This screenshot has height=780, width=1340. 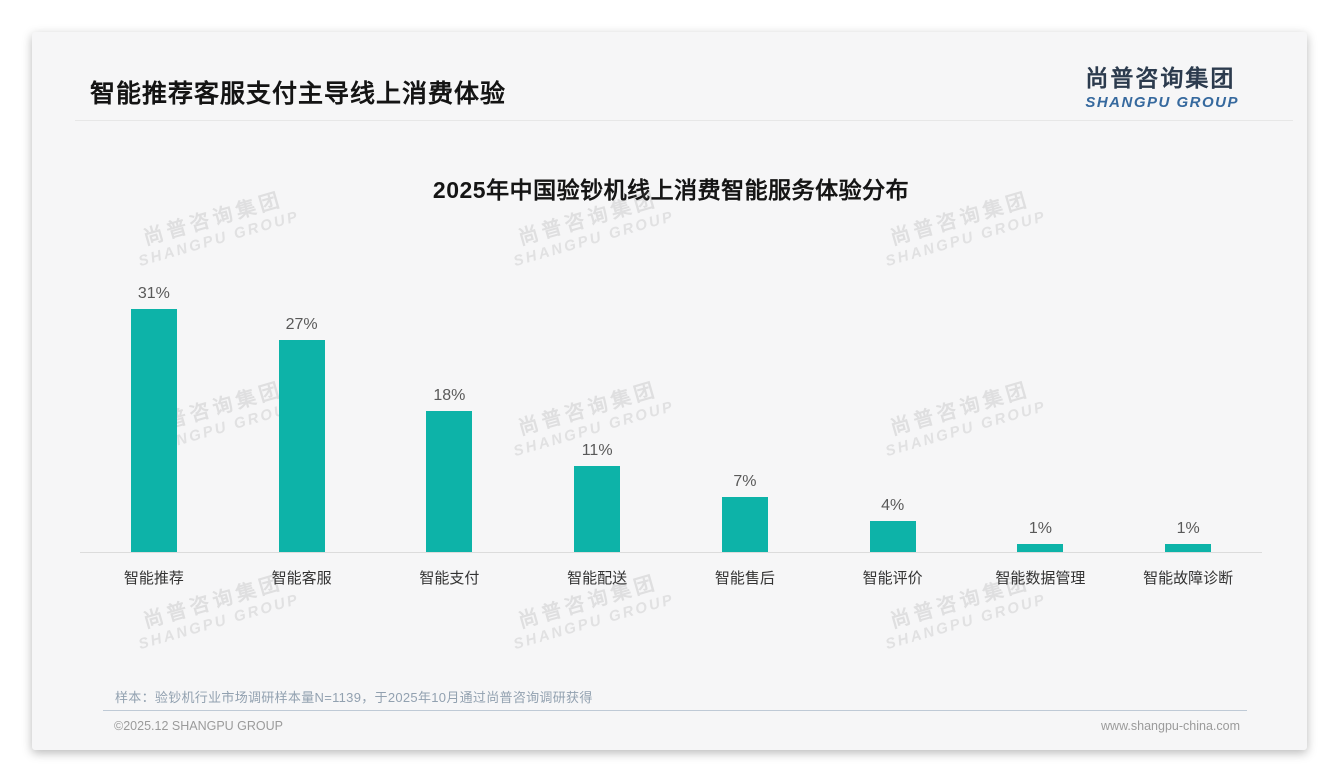 I want to click on category-label: 智能推荐, so click(x=153, y=578).